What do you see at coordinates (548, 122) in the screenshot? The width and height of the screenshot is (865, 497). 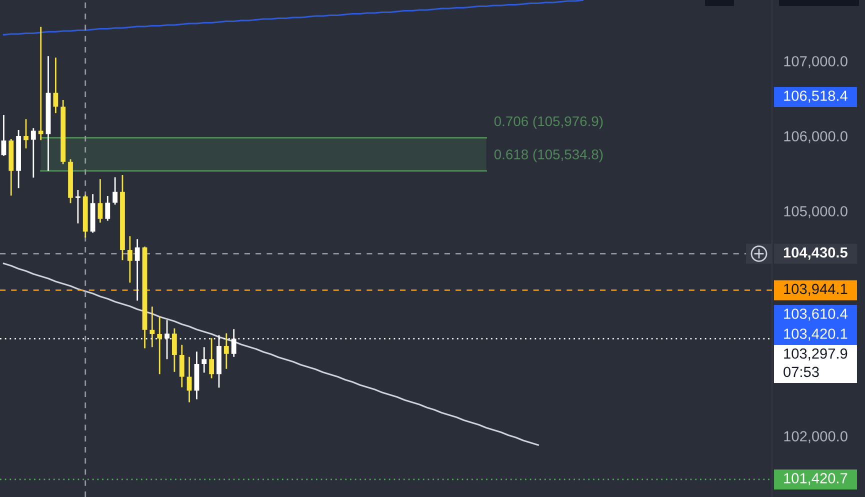 I see `series-label: 0.706 (105,976.9)` at bounding box center [548, 122].